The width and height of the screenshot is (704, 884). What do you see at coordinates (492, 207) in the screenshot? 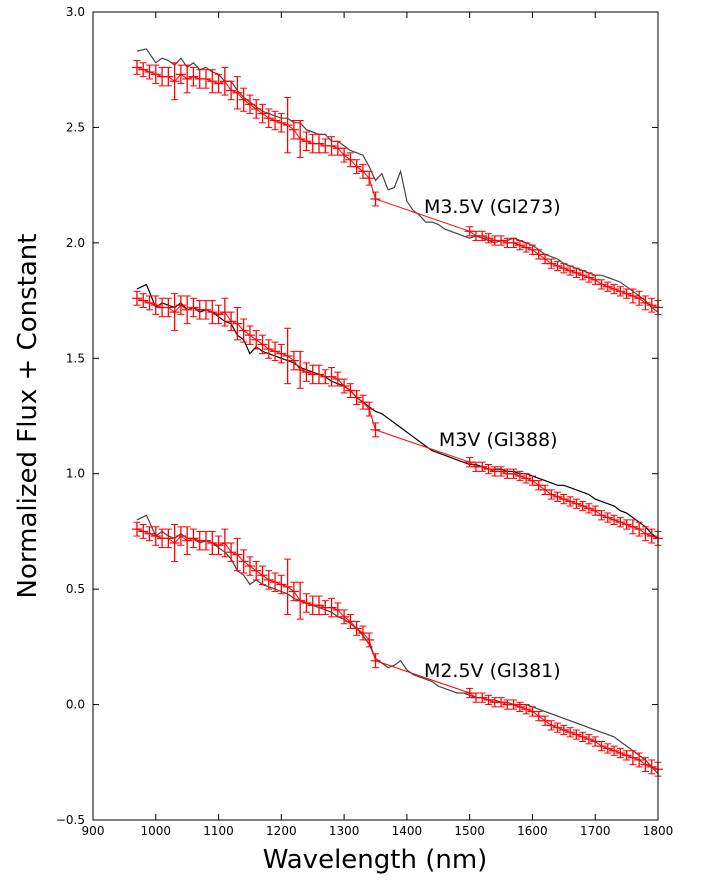
I see `spectral-type-label: M3.5V (Gl273)` at bounding box center [492, 207].